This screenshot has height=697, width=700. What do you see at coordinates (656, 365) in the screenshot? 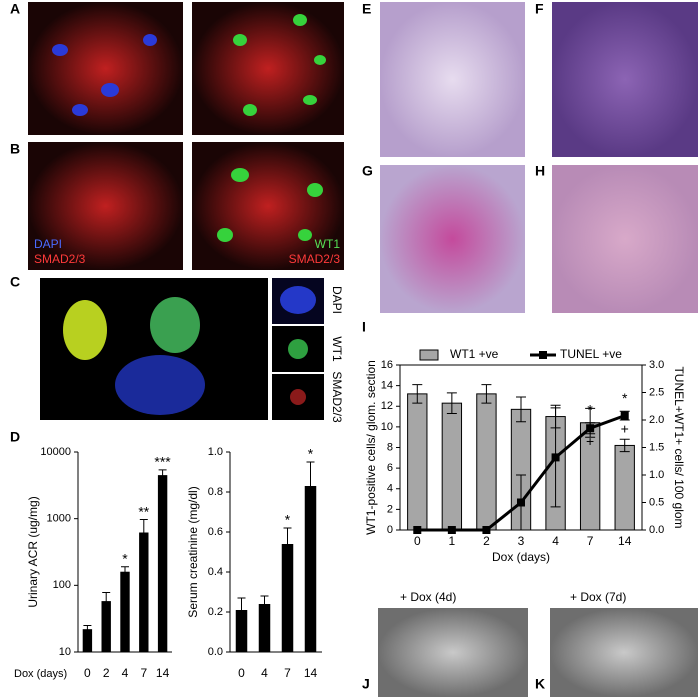
I see `tick-label: 3.0` at bounding box center [656, 365].